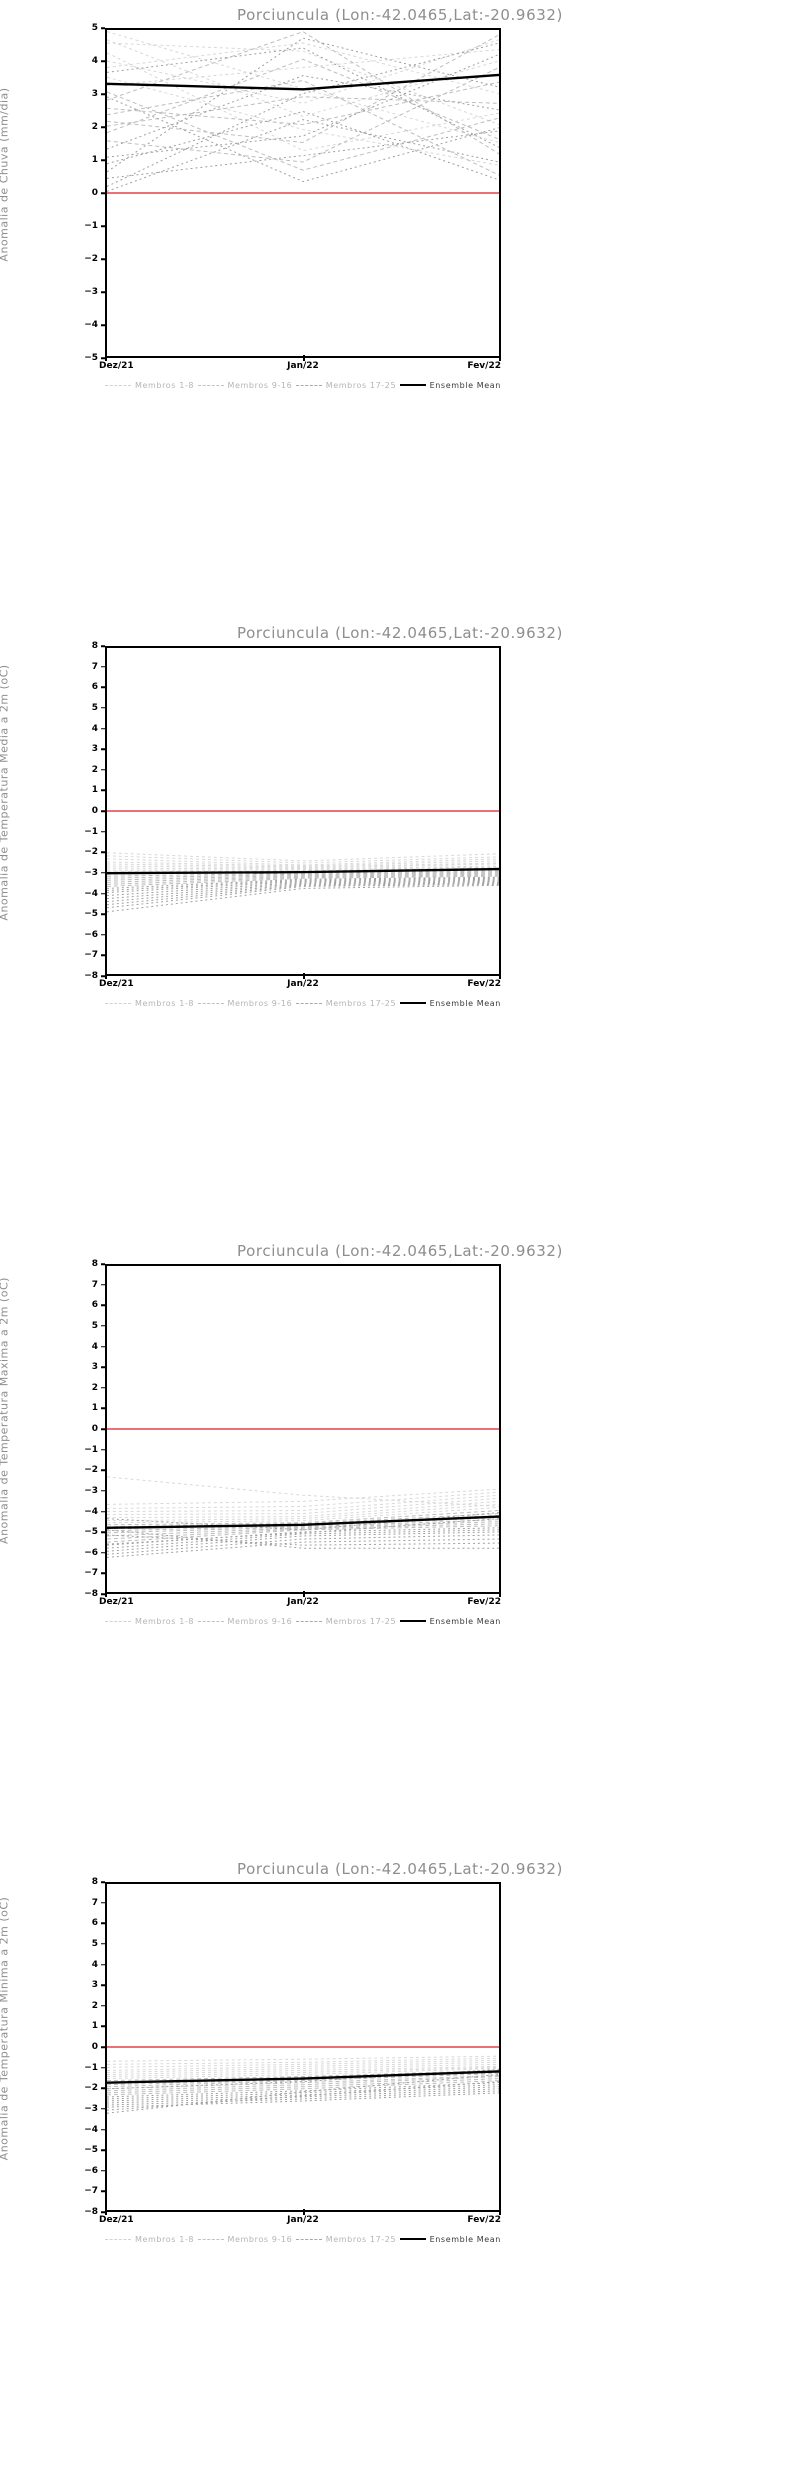 The width and height of the screenshot is (800, 2472). What do you see at coordinates (91, 831) in the screenshot?
I see `y-tick-label: −1` at bounding box center [91, 831].